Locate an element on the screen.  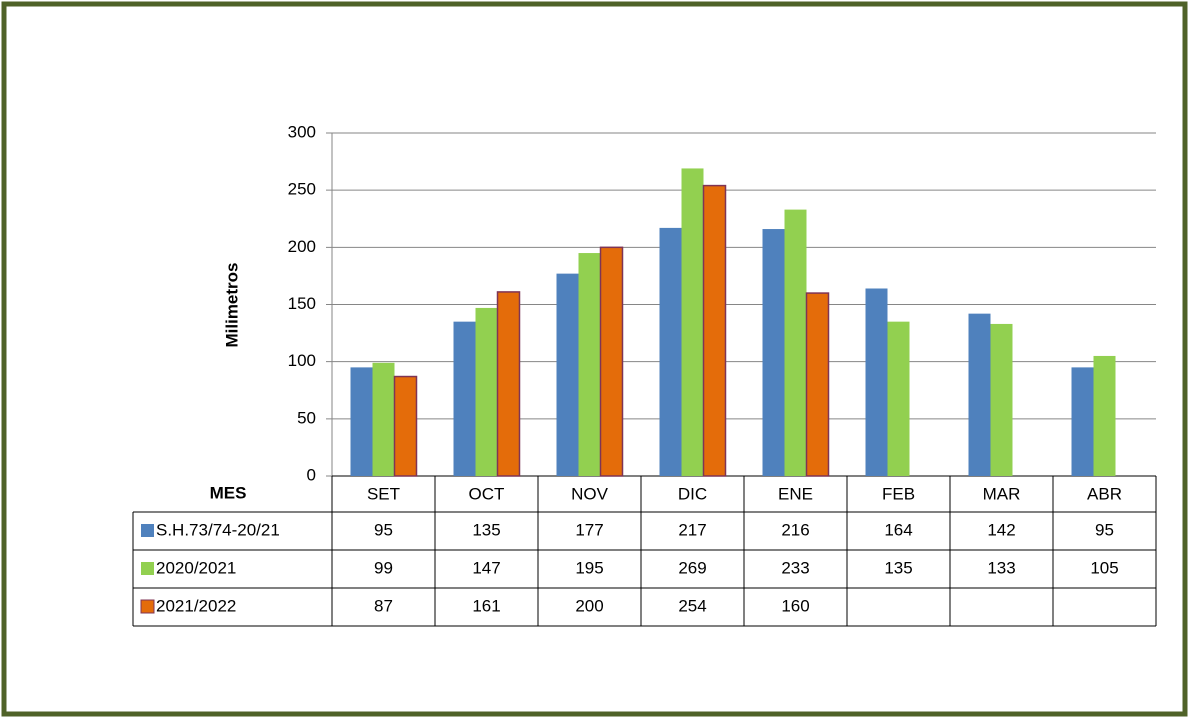
table-cell: 164 is located at coordinates (898, 529).